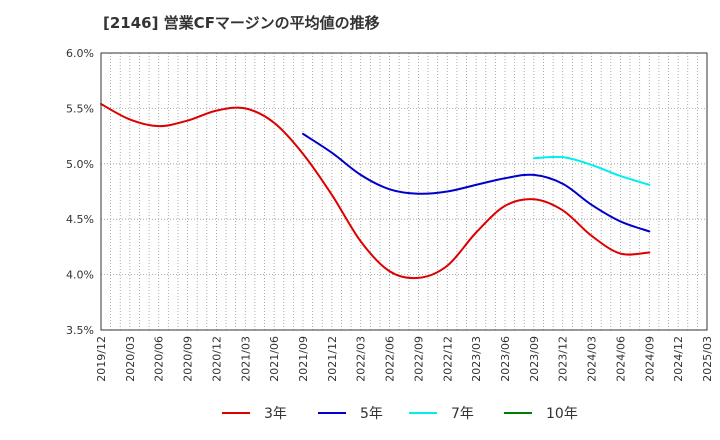 This screenshot has width=720, height=440. I want to click on x-tick-label: 2023/09, so click(534, 359).